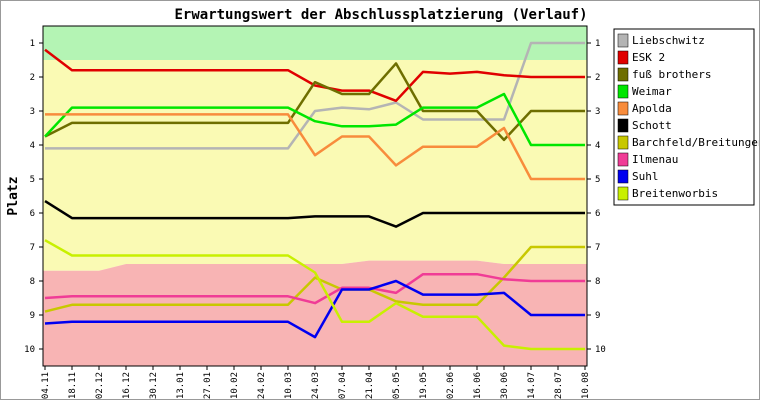  I want to click on x-tick-label: 04.11, so click(46, 385).